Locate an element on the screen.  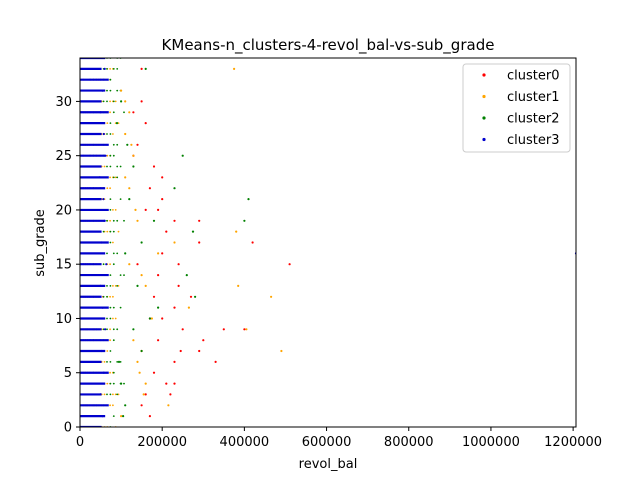
y-tick-label: 0 is located at coordinates (68, 428).